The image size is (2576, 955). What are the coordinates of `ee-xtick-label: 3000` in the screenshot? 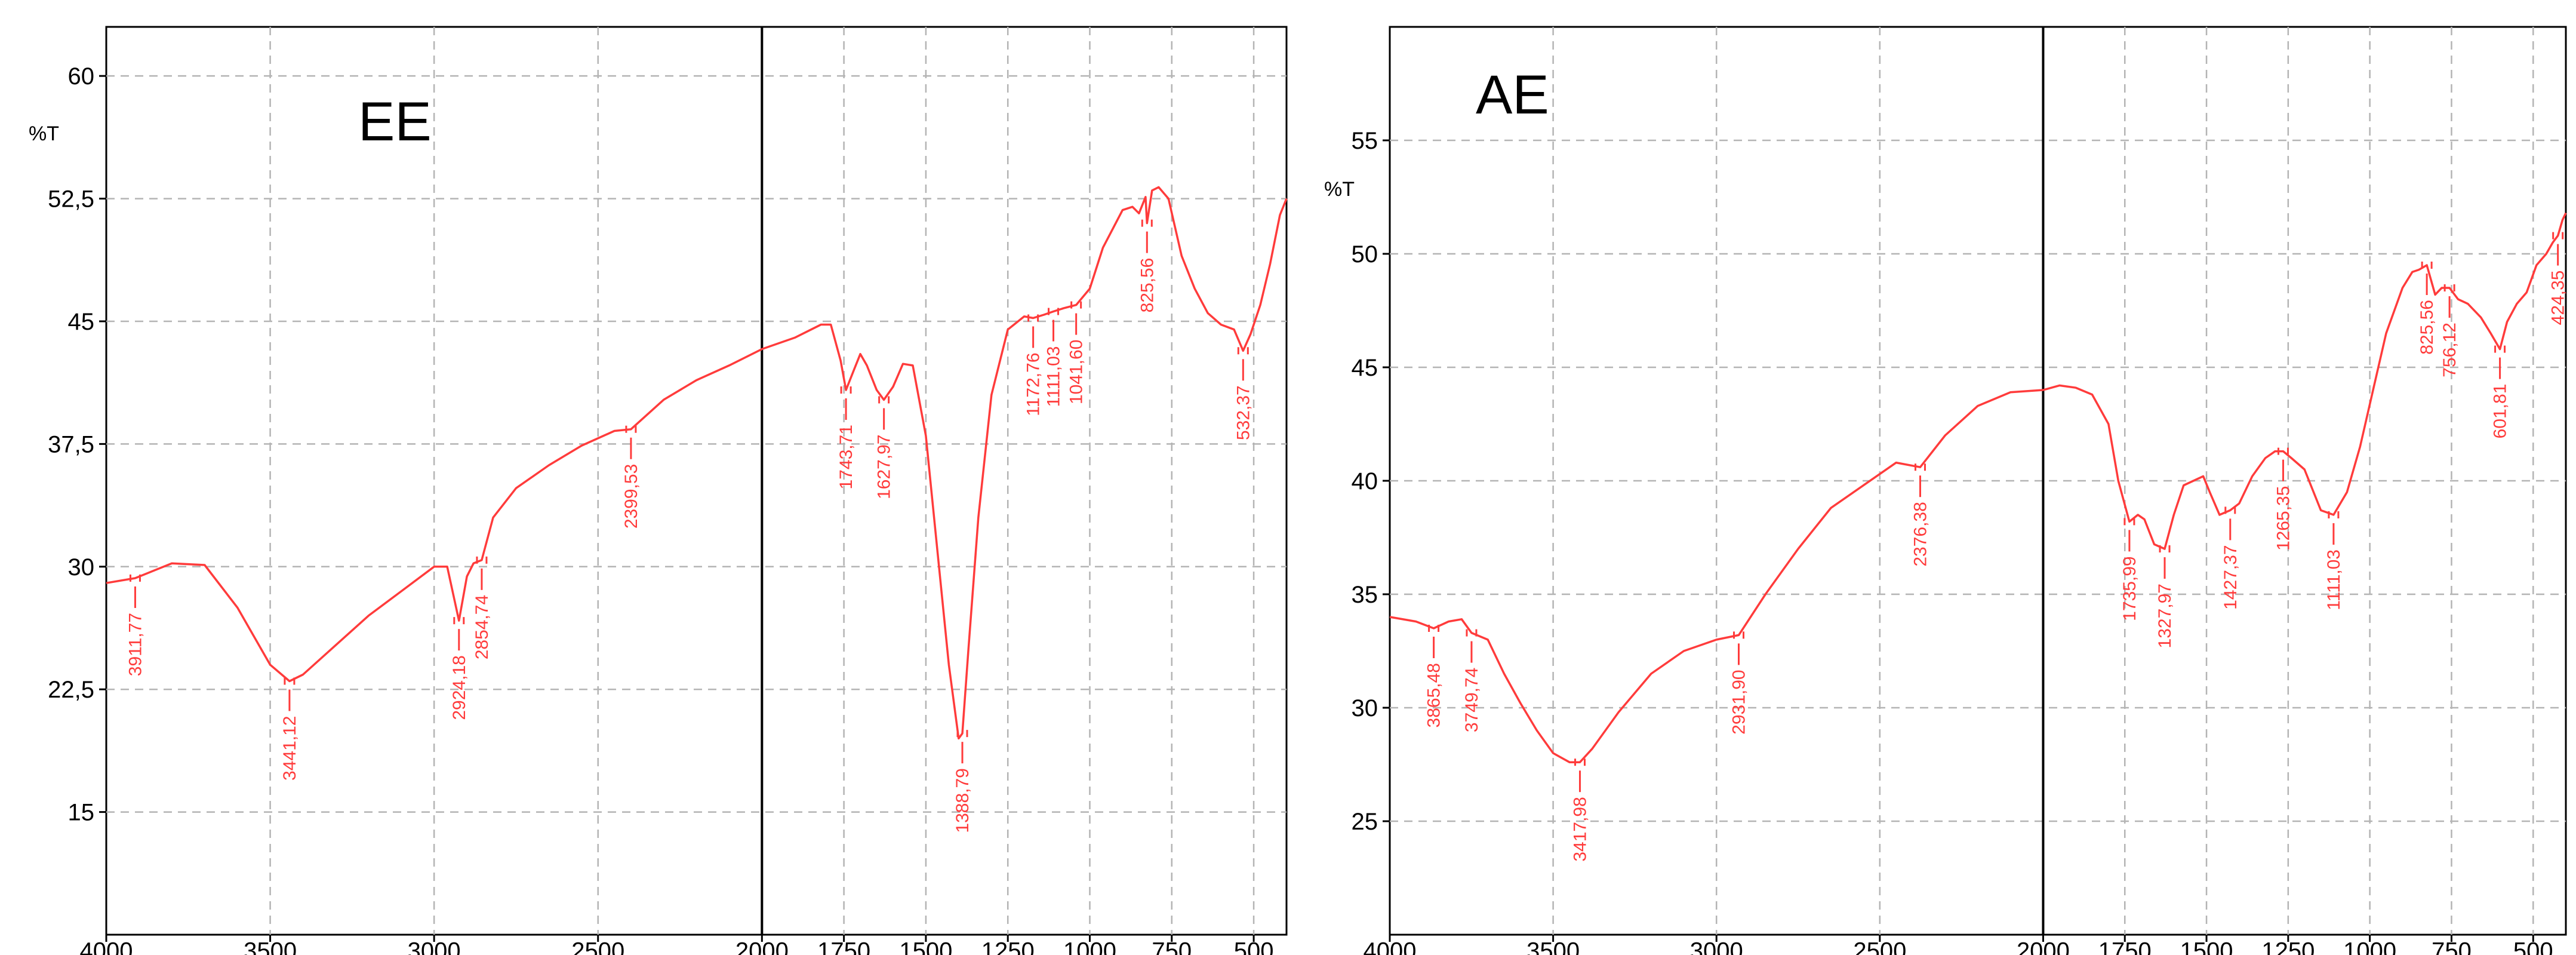 It's located at (434, 946).